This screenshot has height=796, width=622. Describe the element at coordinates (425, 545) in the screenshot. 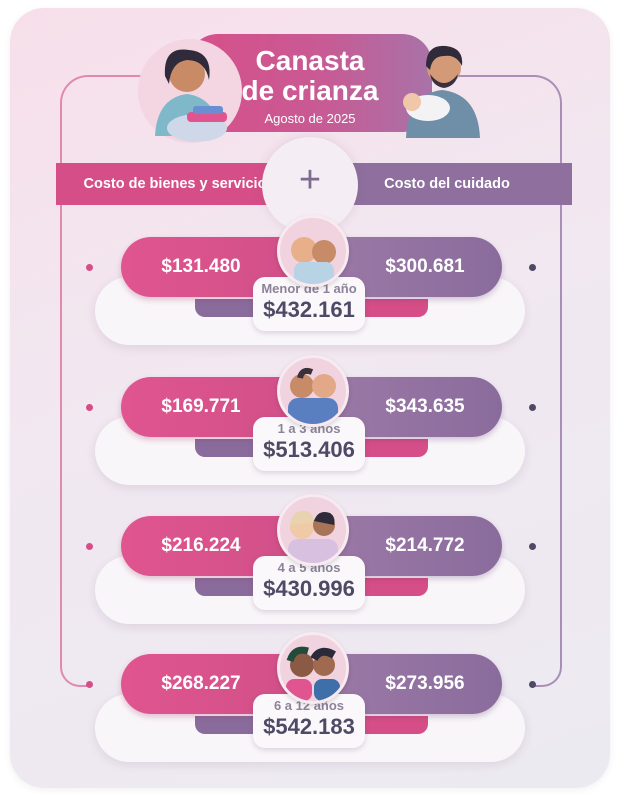

I see `care-value: $214.772` at that location.